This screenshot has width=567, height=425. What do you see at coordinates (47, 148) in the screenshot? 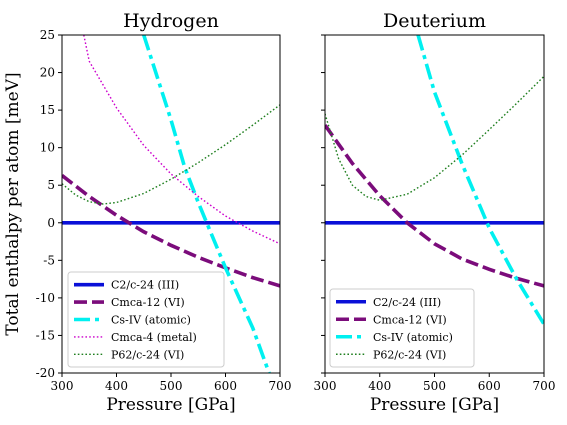
I see `y-tick-label: 10` at bounding box center [47, 148].